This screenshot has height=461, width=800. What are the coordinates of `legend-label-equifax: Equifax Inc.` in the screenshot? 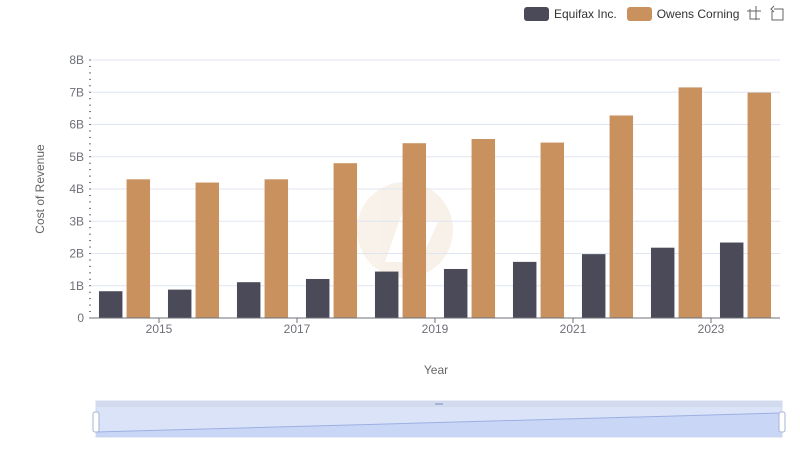 It's located at (585, 14).